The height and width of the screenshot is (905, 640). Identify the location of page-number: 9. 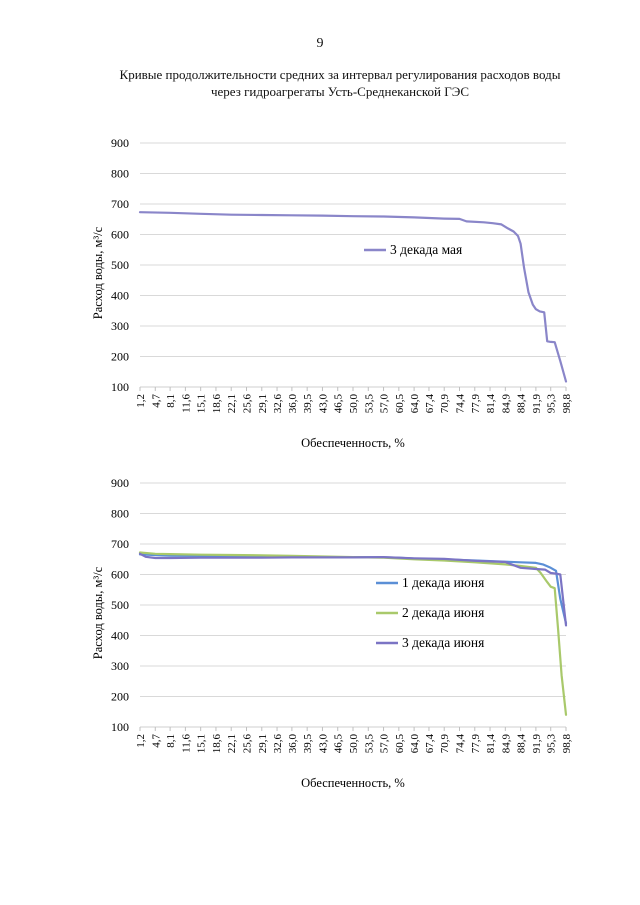
(320, 43).